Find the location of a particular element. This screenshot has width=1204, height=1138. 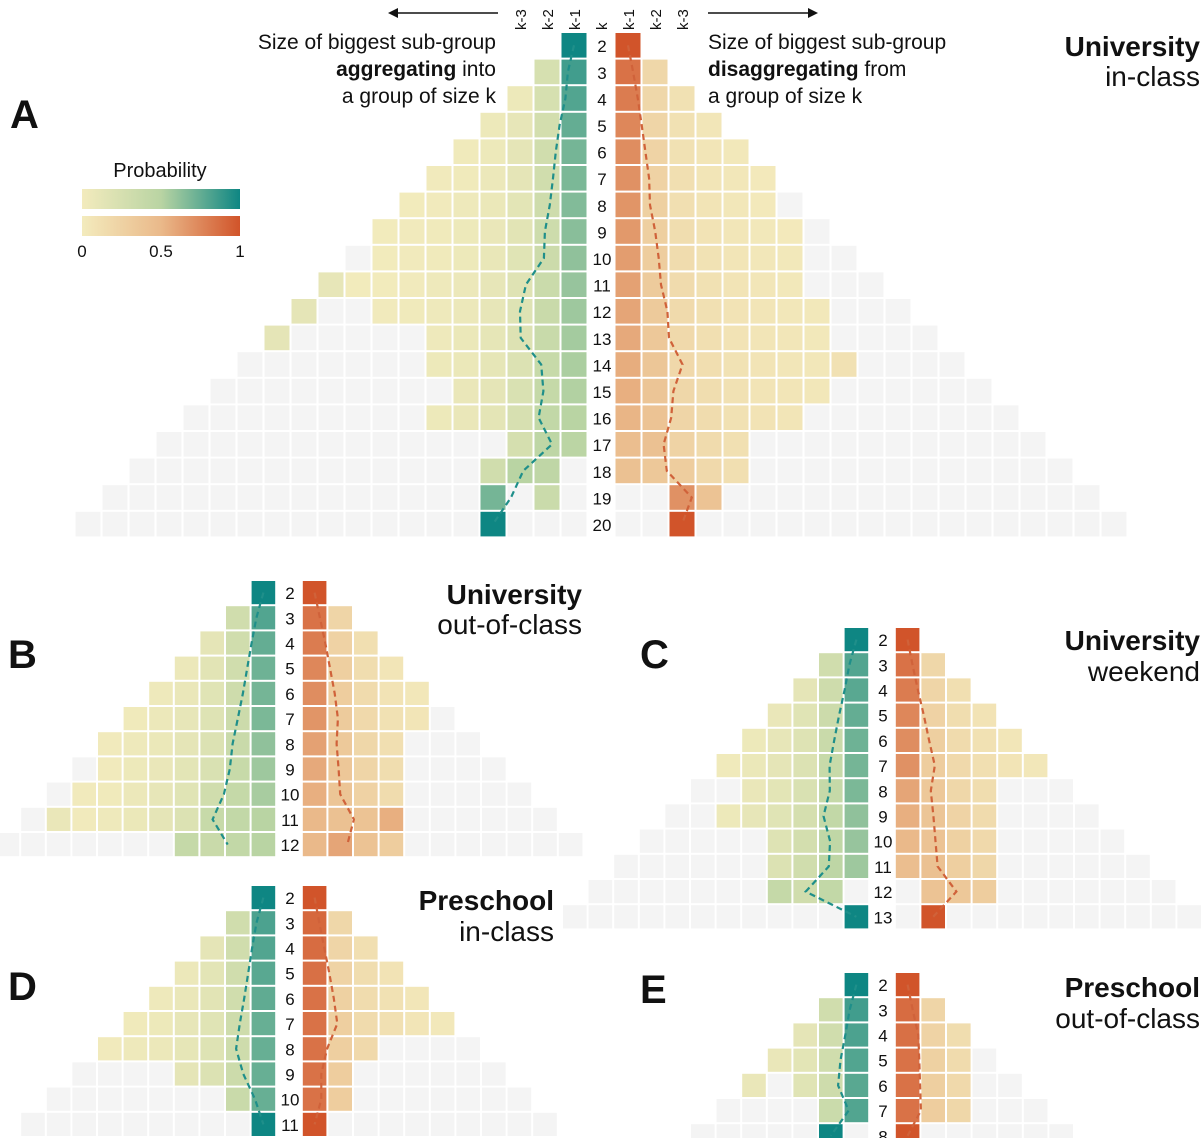

cell-B-agg-k6-j2 is located at coordinates (238, 693).